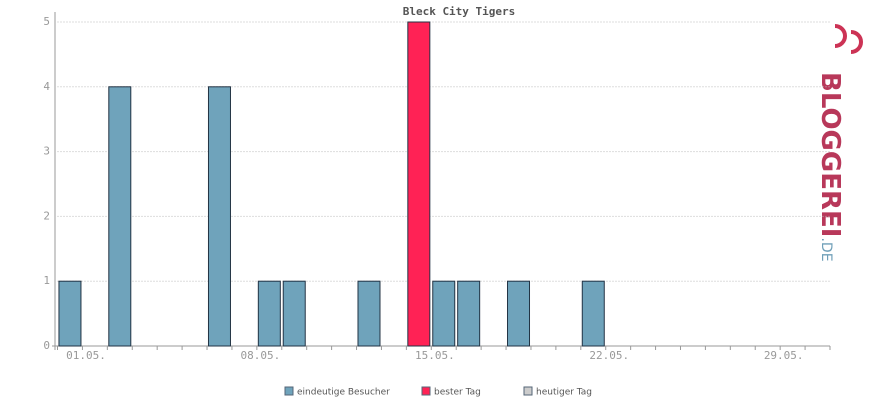 The height and width of the screenshot is (404, 870). Describe the element at coordinates (459, 11) in the screenshot. I see `chart-title: Bleck City Tigers` at that location.